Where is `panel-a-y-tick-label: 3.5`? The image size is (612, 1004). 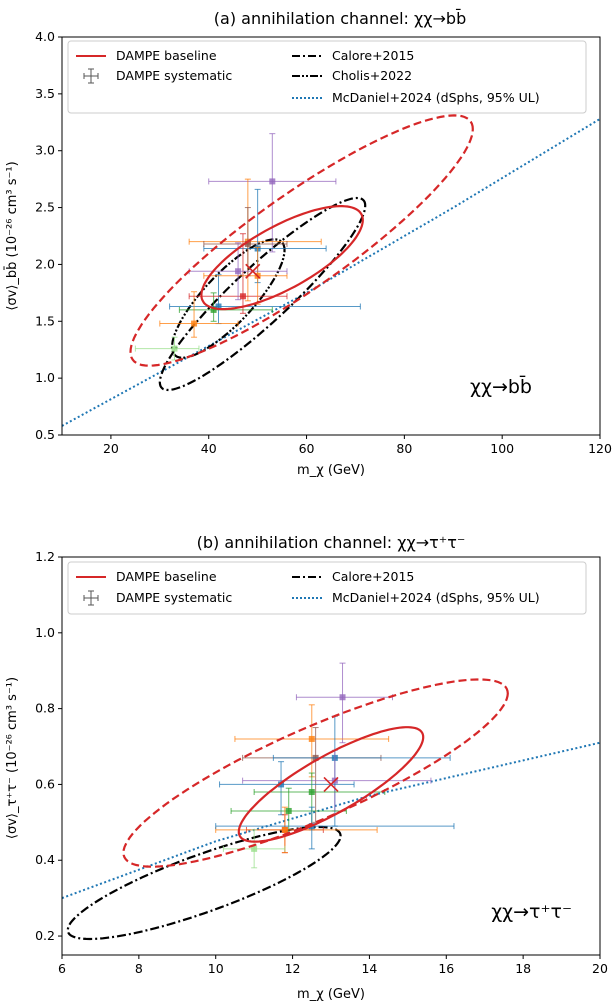 panel-a-y-tick-label: 3.5 is located at coordinates (45, 93).